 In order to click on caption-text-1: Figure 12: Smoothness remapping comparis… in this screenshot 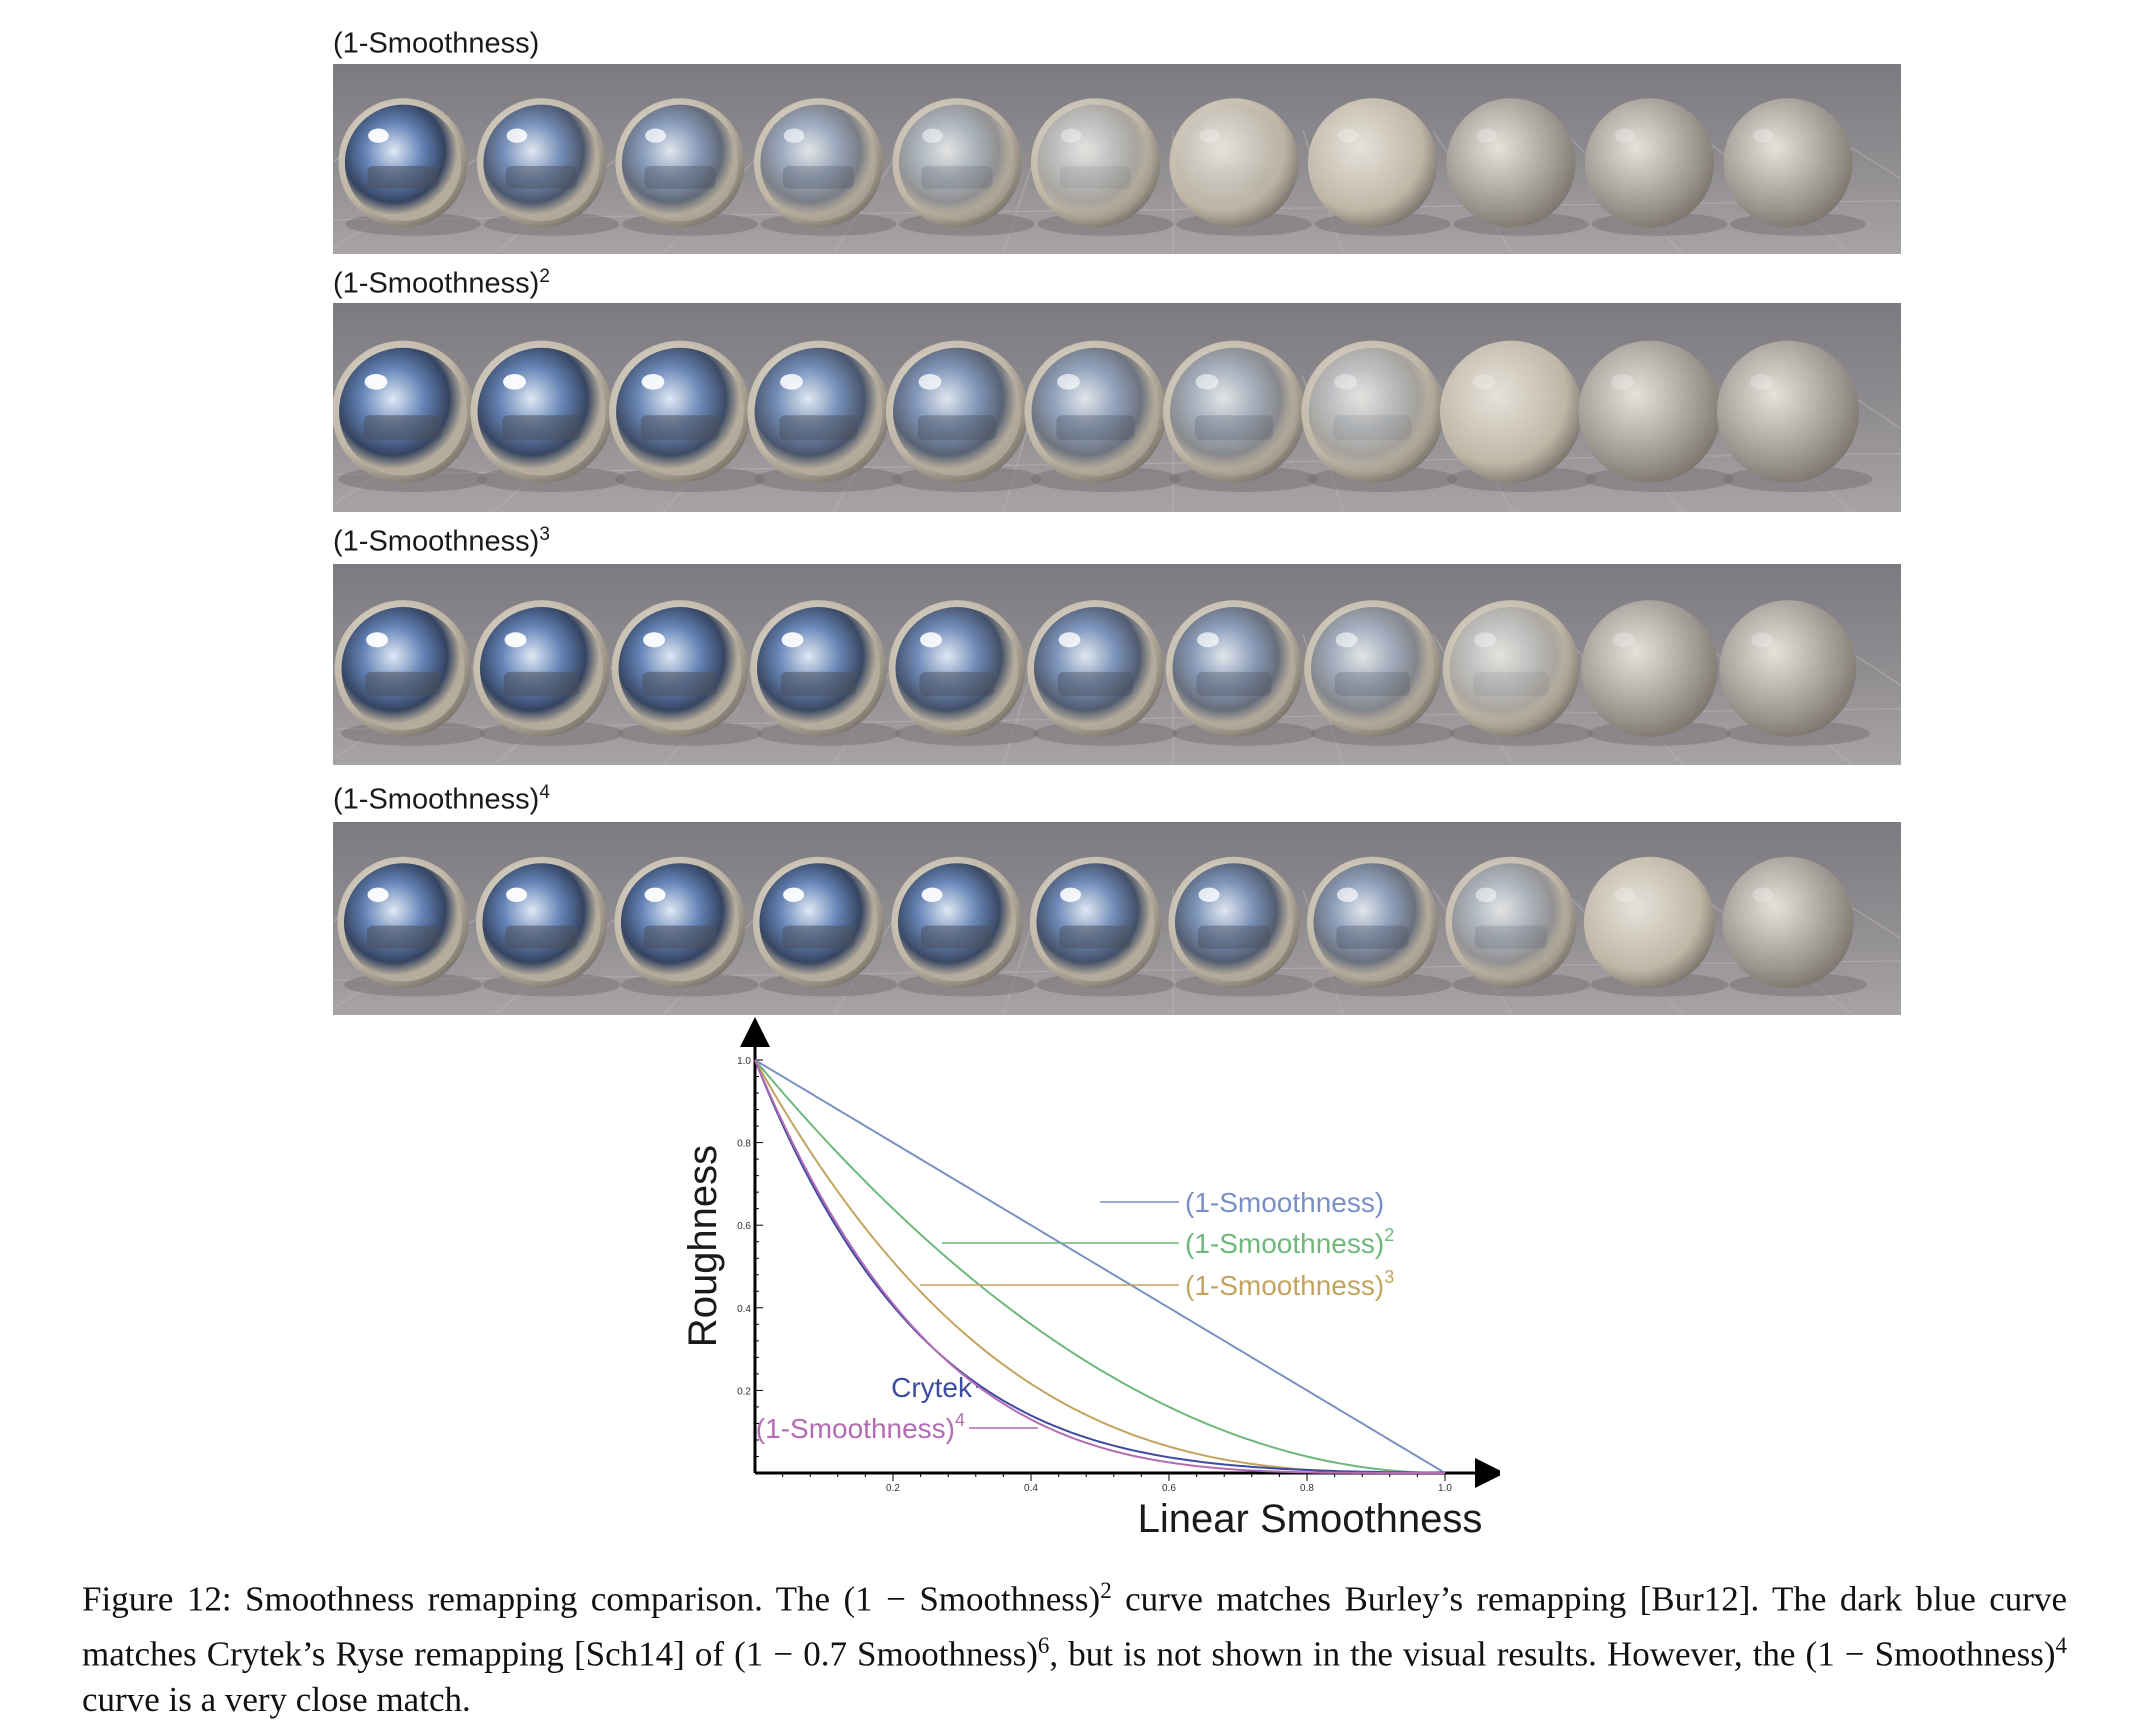, I will do `click(591, 1599)`.